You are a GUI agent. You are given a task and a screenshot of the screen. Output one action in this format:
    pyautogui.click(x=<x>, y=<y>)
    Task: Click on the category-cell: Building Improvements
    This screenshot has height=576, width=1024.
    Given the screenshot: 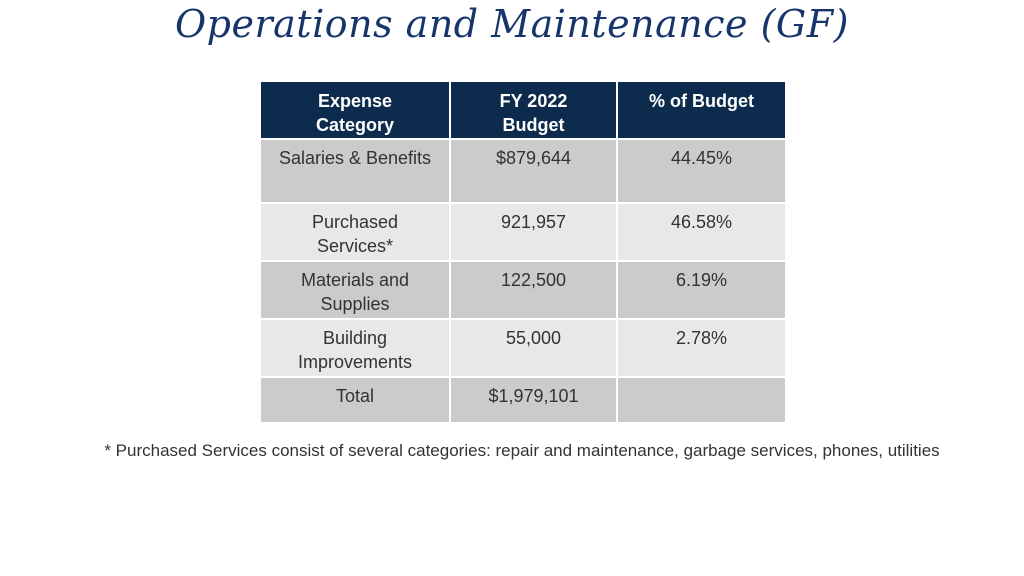 What is the action you would take?
    pyautogui.click(x=355, y=347)
    